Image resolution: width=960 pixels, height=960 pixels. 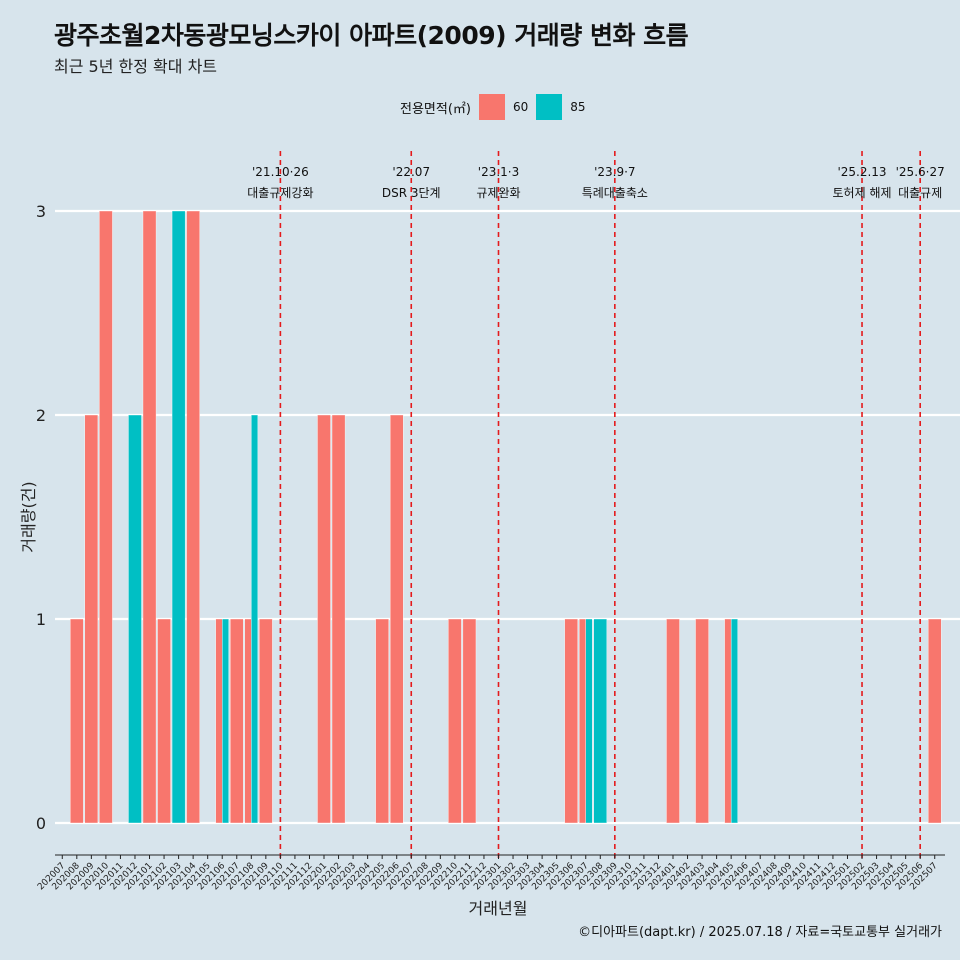 I want to click on x-axis-label: 거래년월, so click(x=498, y=908).